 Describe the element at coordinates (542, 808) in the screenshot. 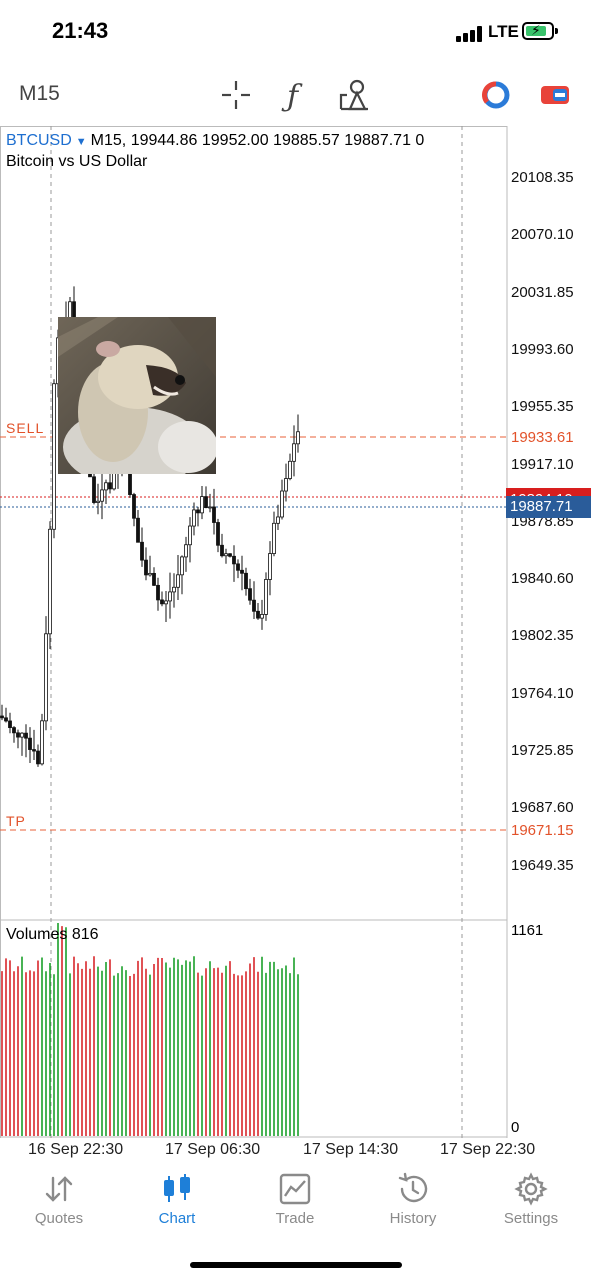

I see `price-scale-label: 19687.60` at that location.